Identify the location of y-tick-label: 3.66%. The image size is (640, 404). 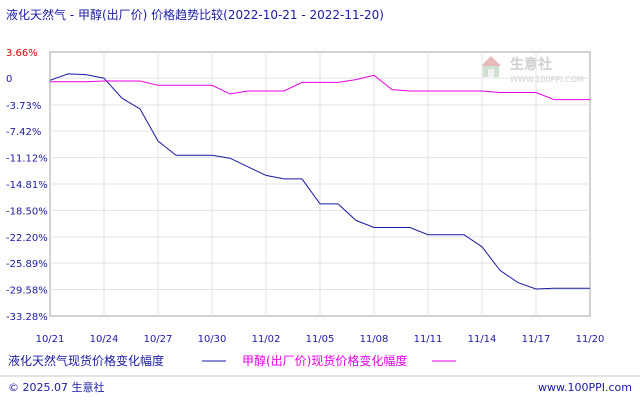
(22, 53).